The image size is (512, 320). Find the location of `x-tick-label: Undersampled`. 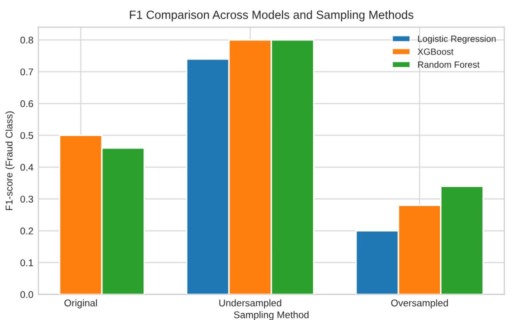

x-tick-label: Undersampled is located at coordinates (250, 303).